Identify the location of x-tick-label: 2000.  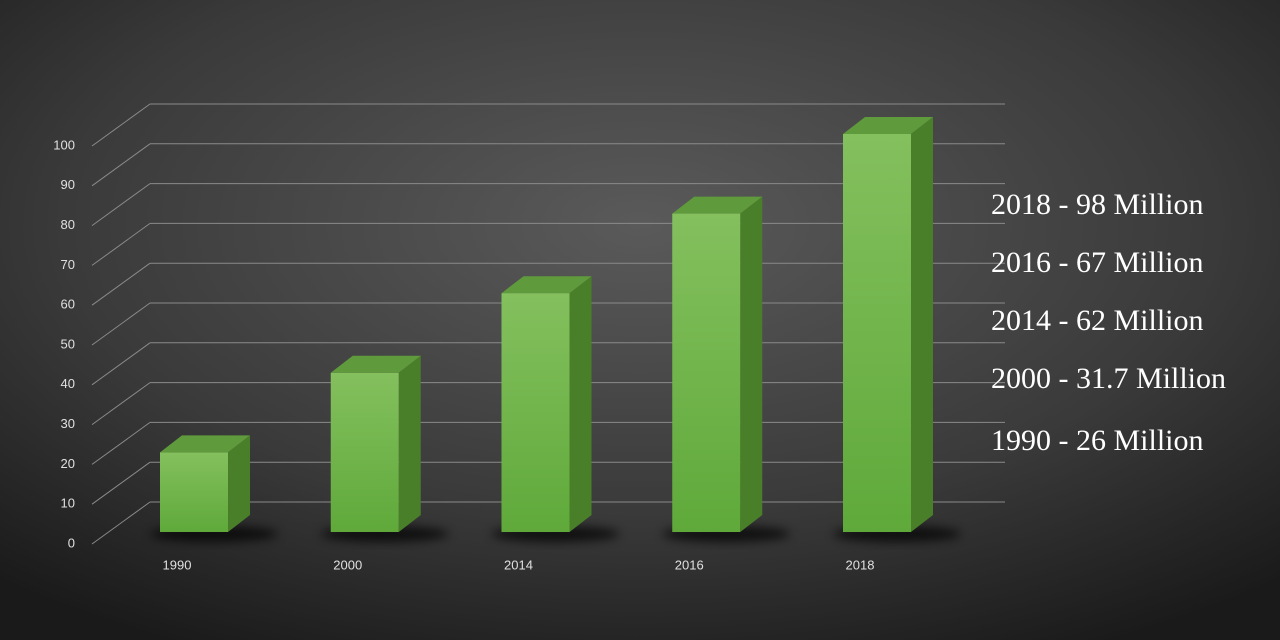
(347, 564).